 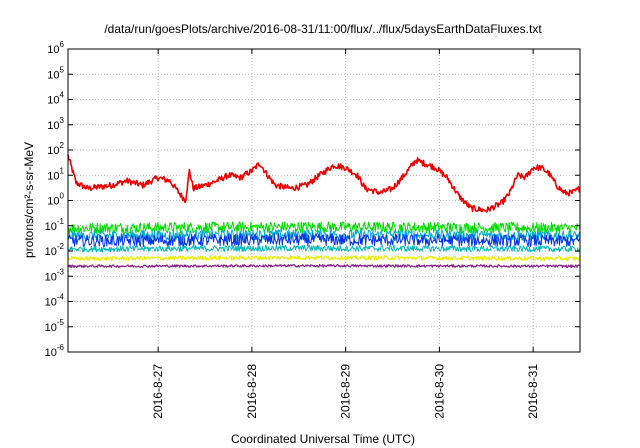 I want to click on x-tick-label: 2016-8-29, so click(x=346, y=391).